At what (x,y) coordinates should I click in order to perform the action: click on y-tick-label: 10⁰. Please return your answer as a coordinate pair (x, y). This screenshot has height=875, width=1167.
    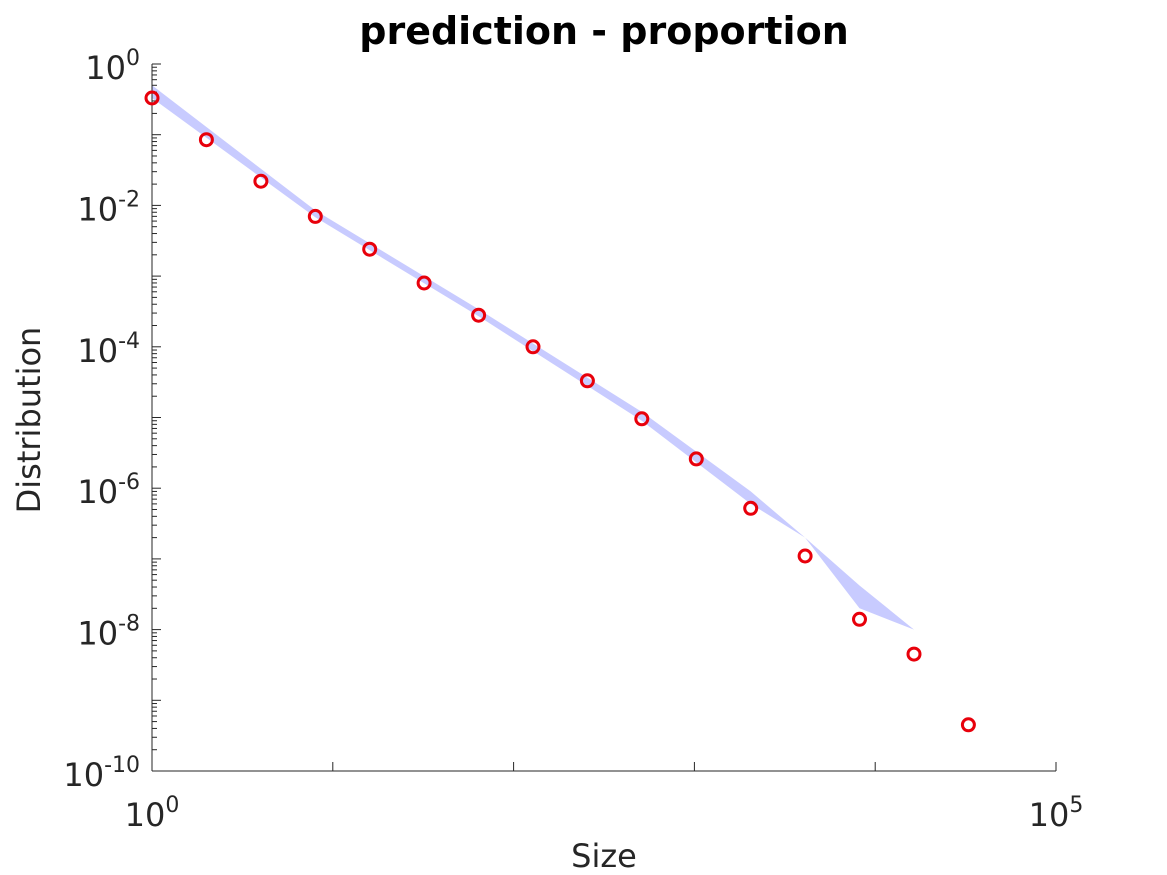
    Looking at the image, I should click on (112, 66).